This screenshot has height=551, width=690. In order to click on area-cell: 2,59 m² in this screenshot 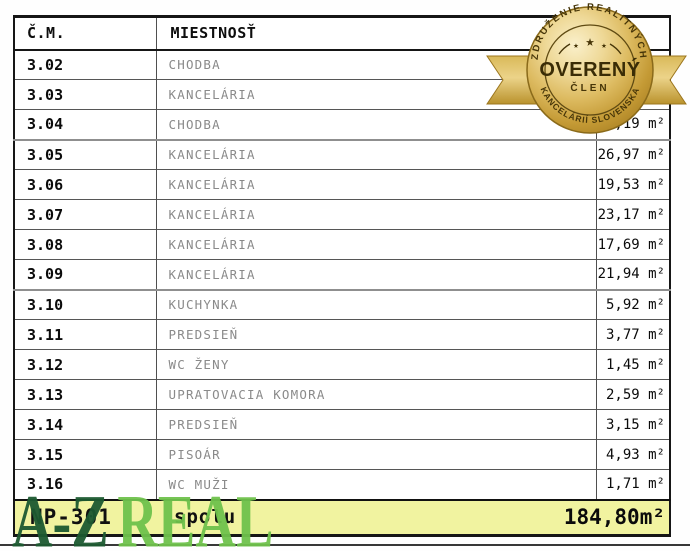, I will do `click(633, 394)`.